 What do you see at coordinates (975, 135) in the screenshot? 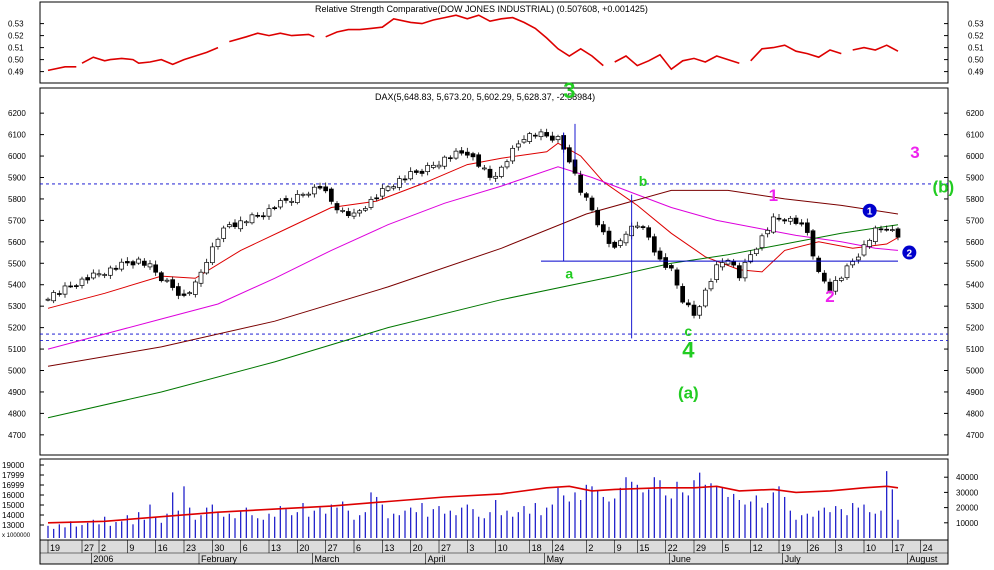
I see `price-y-tick-right: 6100` at bounding box center [975, 135].